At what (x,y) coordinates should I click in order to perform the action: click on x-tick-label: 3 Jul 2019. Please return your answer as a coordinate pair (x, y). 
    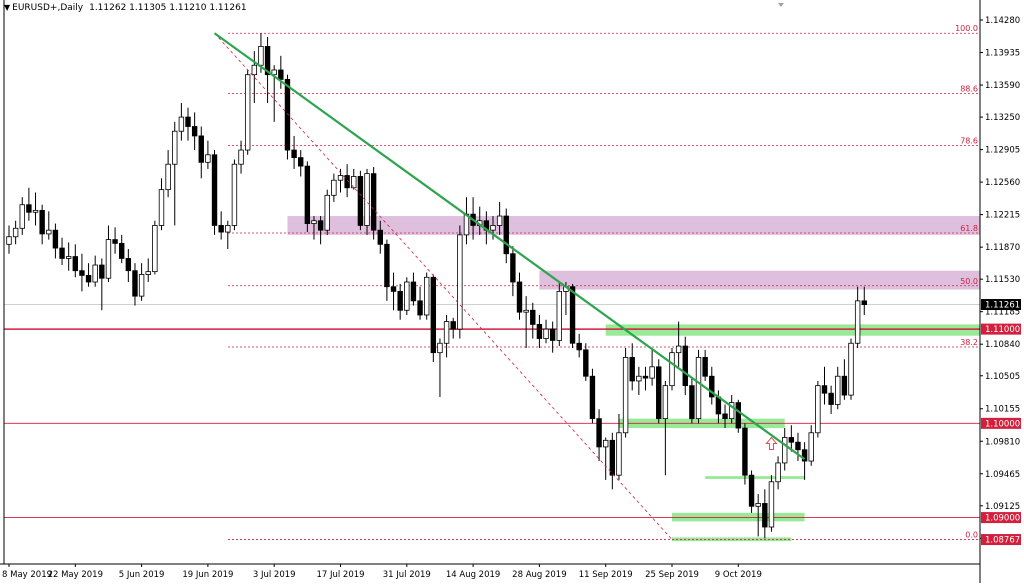
    Looking at the image, I should click on (274, 575).